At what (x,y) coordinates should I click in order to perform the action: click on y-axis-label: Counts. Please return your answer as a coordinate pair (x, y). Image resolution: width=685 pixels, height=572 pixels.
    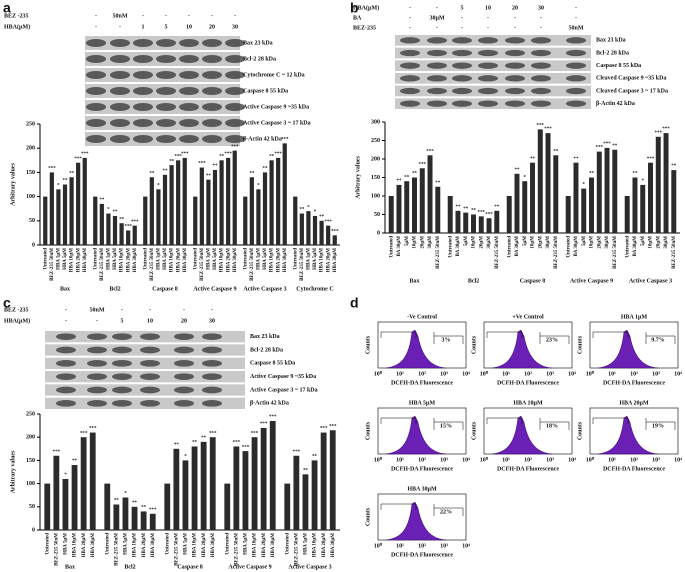
    Looking at the image, I should click on (368, 516).